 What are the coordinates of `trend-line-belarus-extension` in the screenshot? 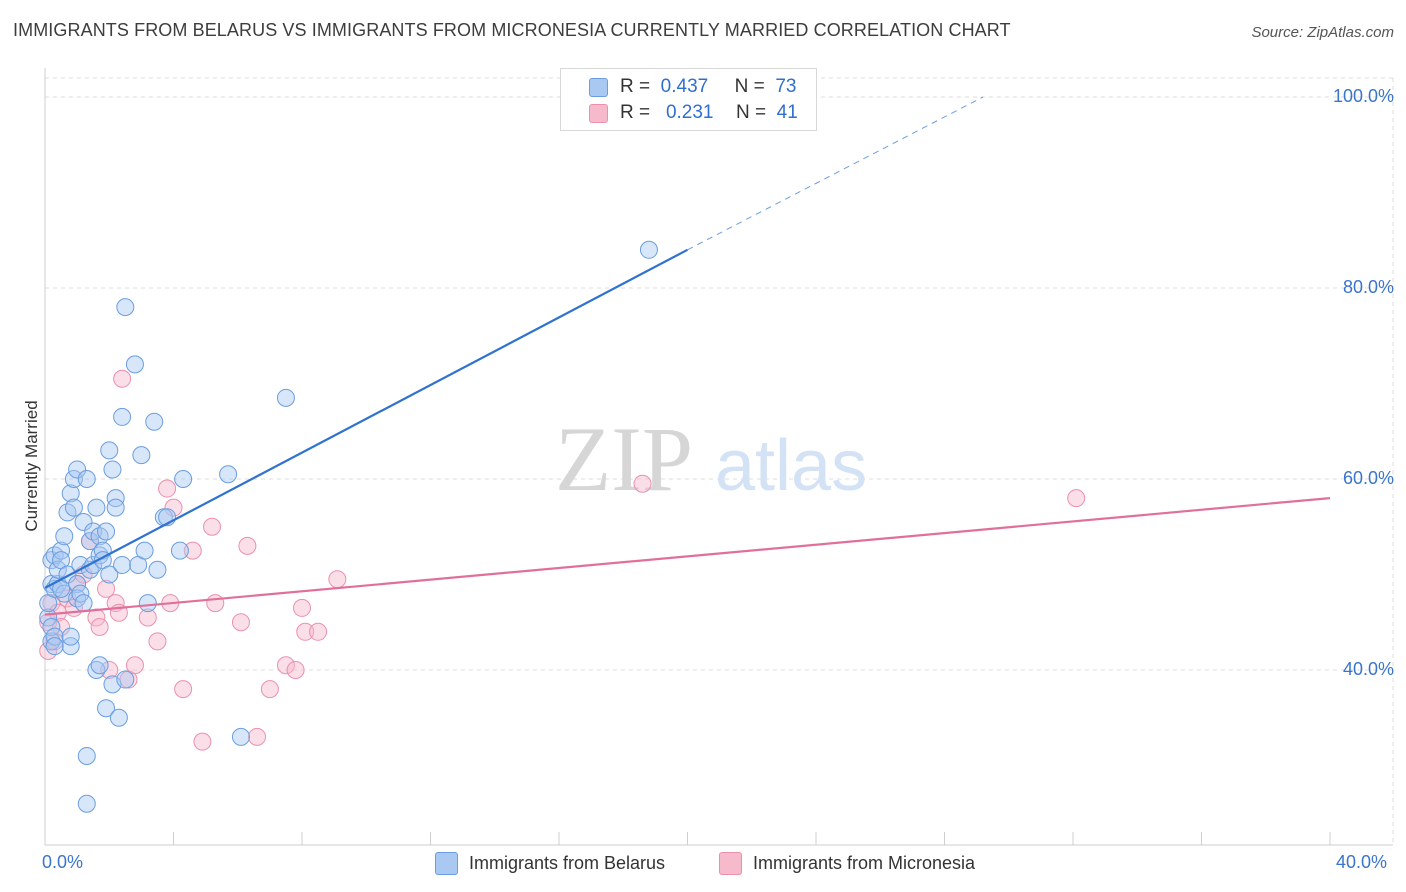 It's located at (835, 173).